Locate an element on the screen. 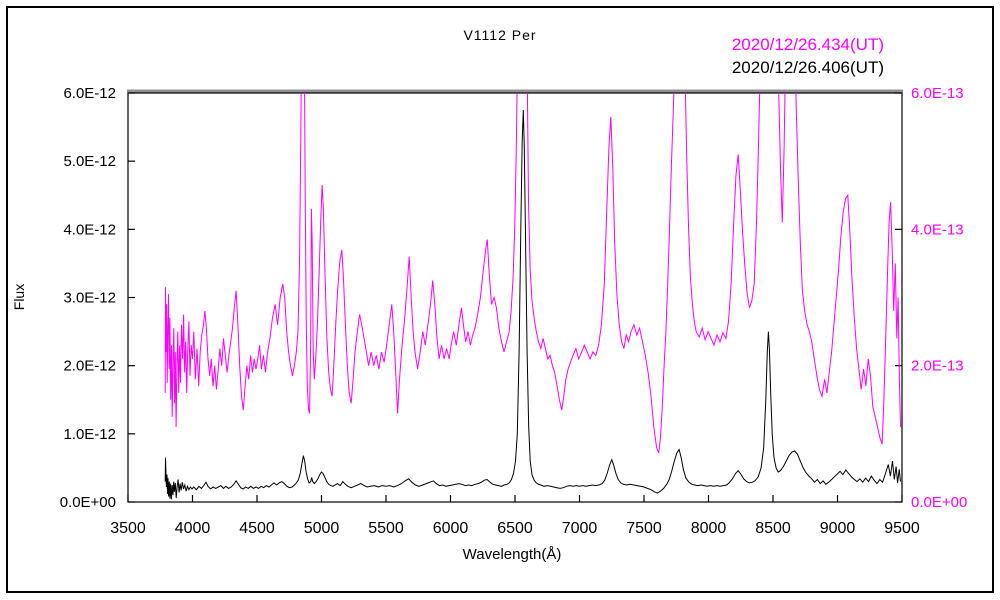  x-tick-label: 4000 is located at coordinates (193, 528).